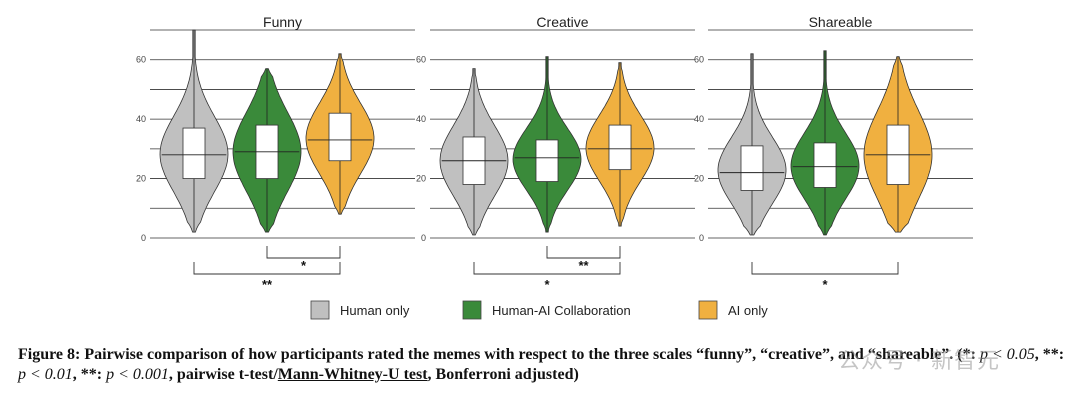 The width and height of the screenshot is (1080, 406). What do you see at coordinates (45, 374) in the screenshot?
I see `caption-p01: p < 0.01` at bounding box center [45, 374].